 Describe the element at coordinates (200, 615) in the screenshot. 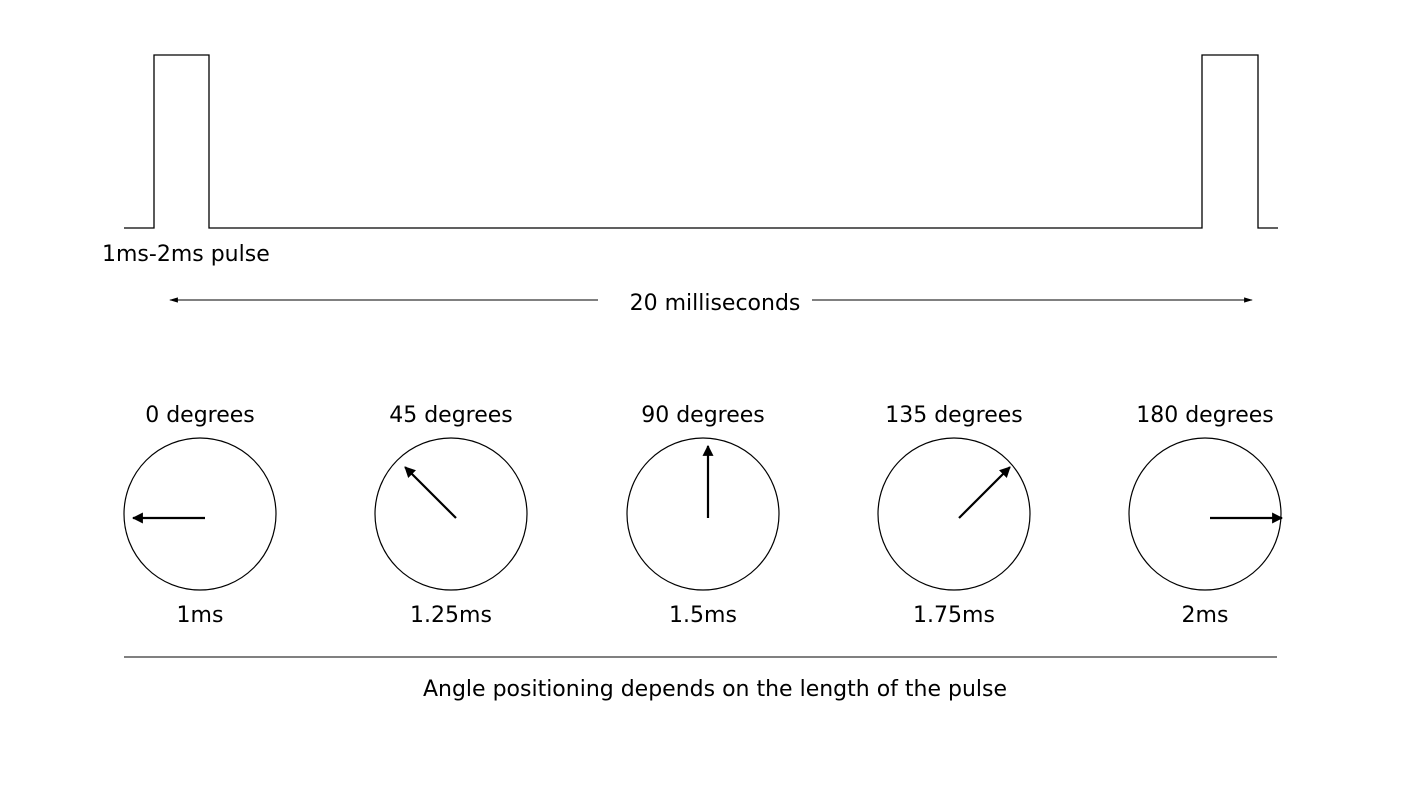

I see `dial-pulse-label: 1ms` at that location.